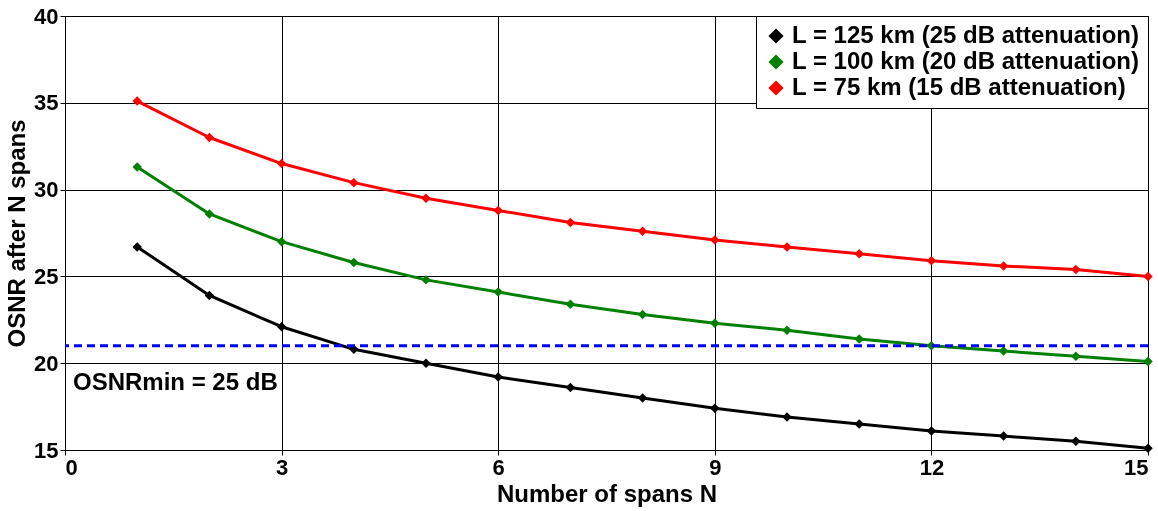  Describe the element at coordinates (46, 190) in the screenshot. I see `y-tick-label: 30` at that location.